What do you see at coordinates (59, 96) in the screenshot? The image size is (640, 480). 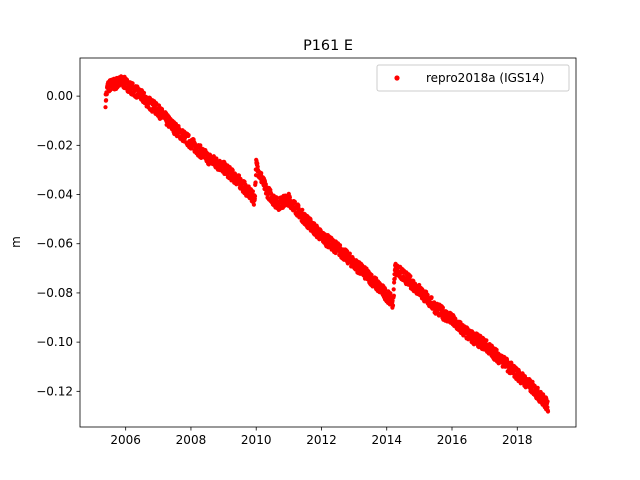 I see `y-tick-label: 0.00` at bounding box center [59, 96].